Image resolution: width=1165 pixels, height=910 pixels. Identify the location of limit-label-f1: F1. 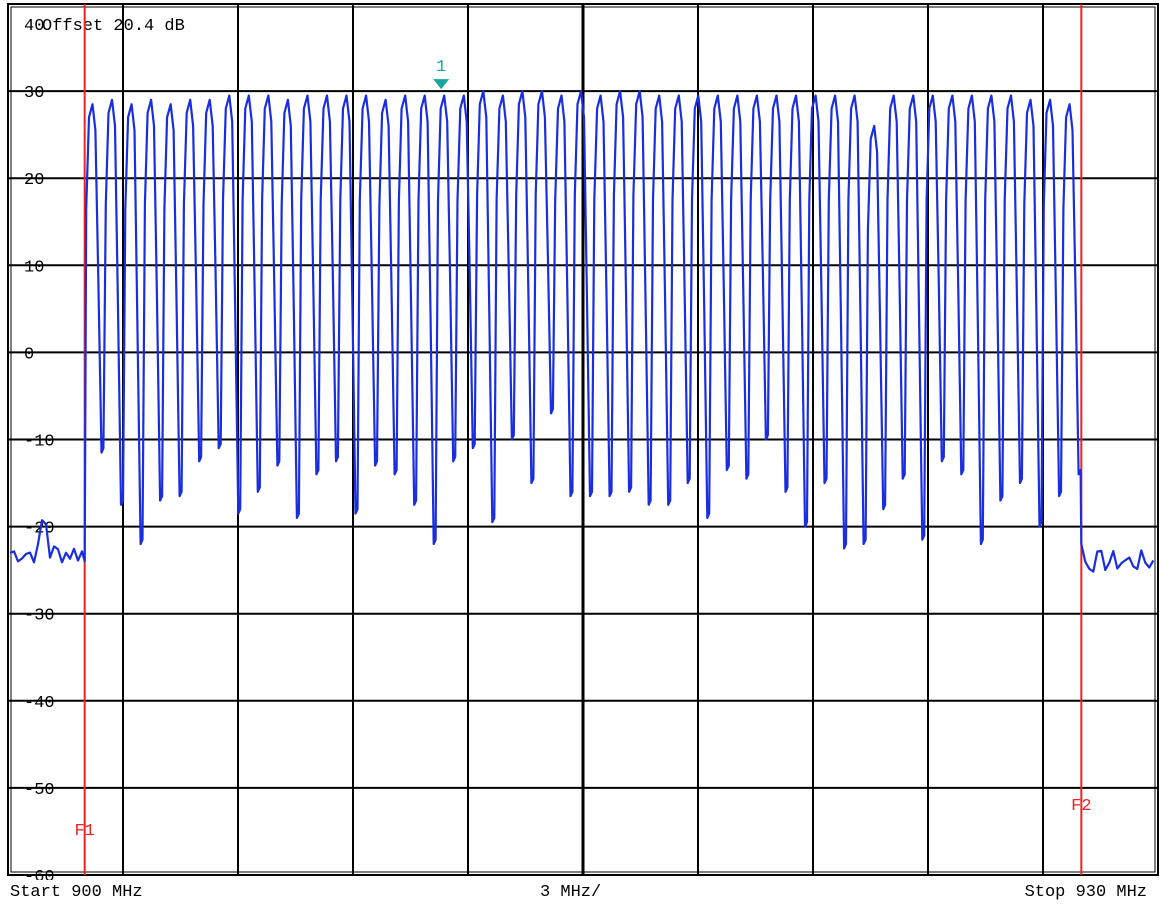
(84, 831).